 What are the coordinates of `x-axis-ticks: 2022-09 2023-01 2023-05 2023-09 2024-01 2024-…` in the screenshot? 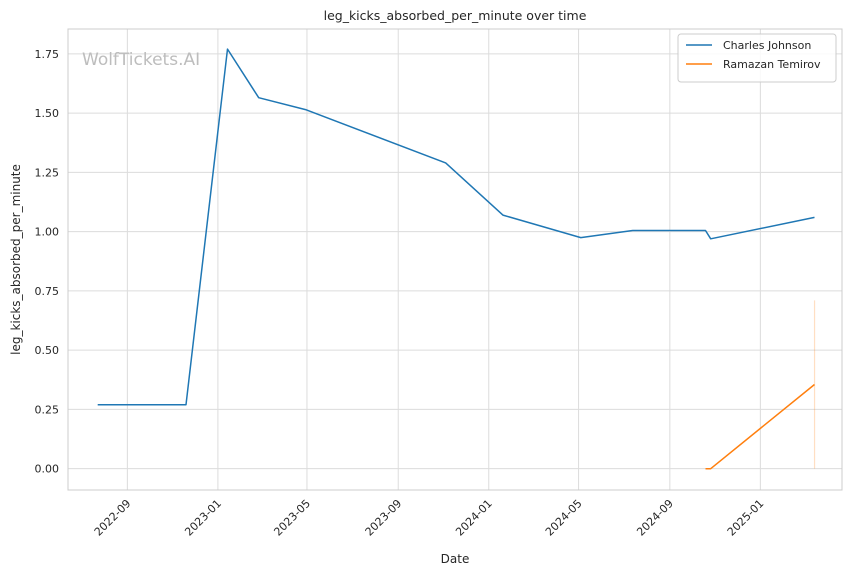 It's located at (429, 518).